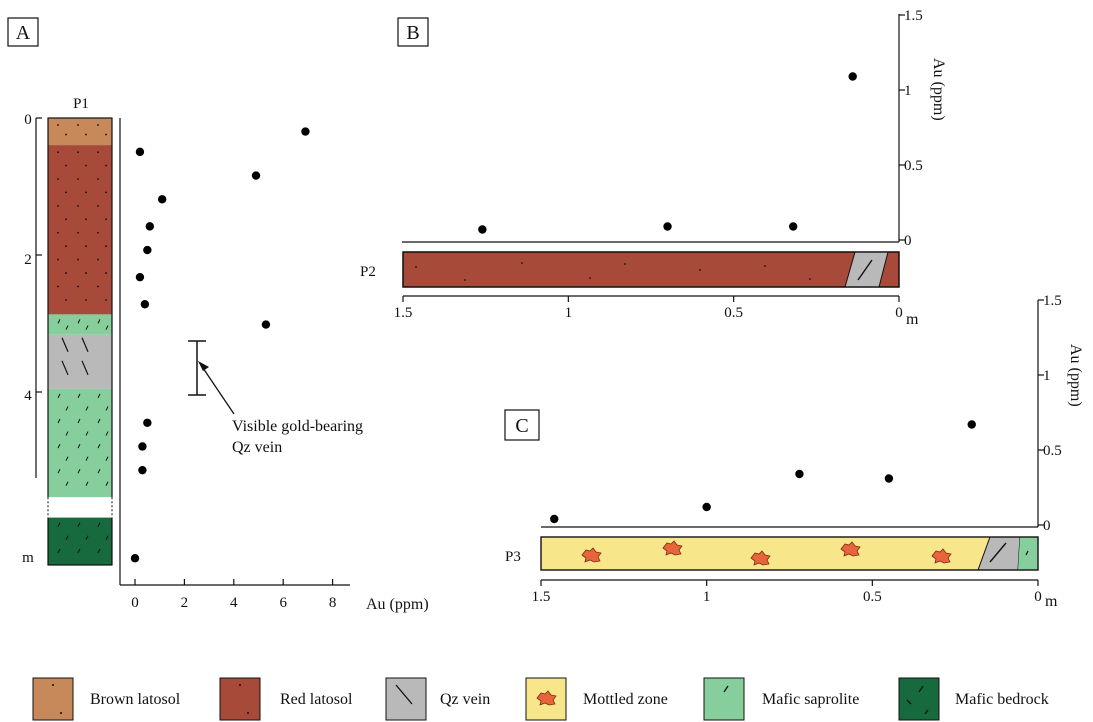 The width and height of the screenshot is (1093, 722). What do you see at coordinates (185, 603) in the screenshot?
I see `panel-a-x-tick-label: 2` at bounding box center [185, 603].